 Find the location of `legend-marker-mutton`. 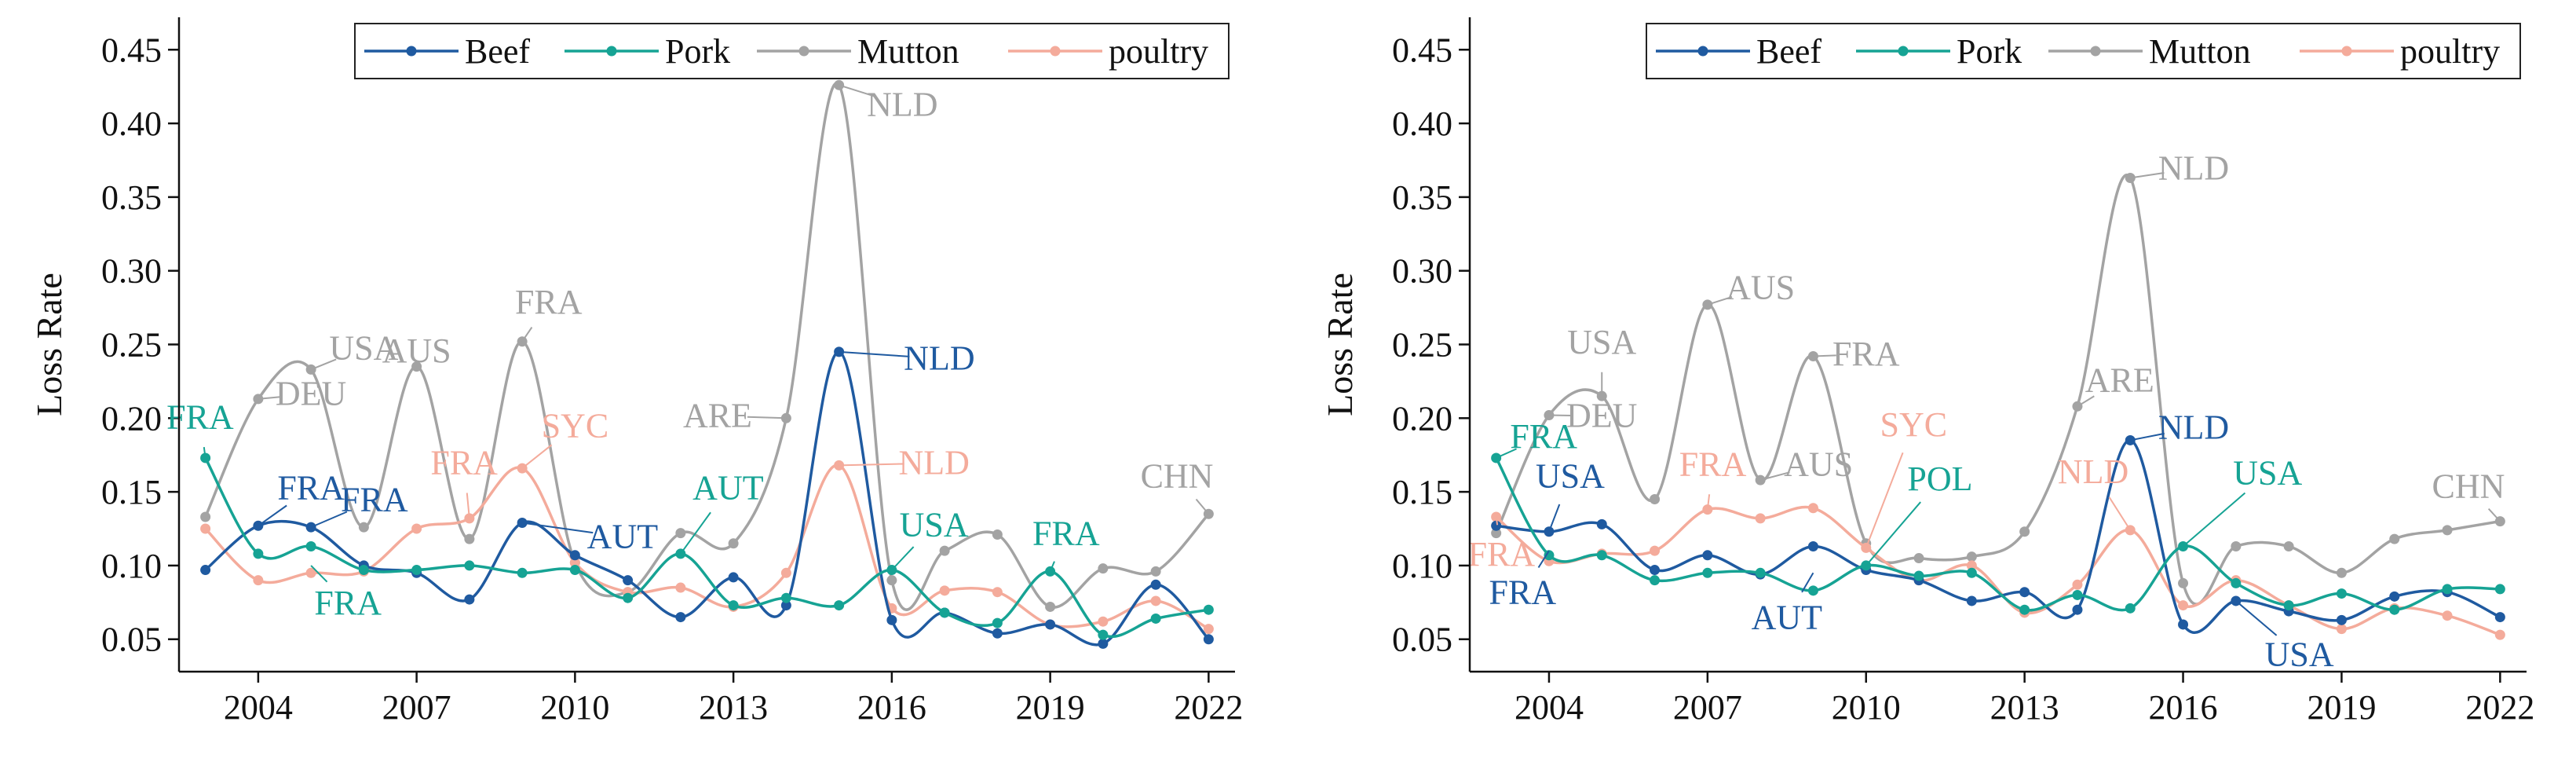

legend-marker-mutton is located at coordinates (803, 51).